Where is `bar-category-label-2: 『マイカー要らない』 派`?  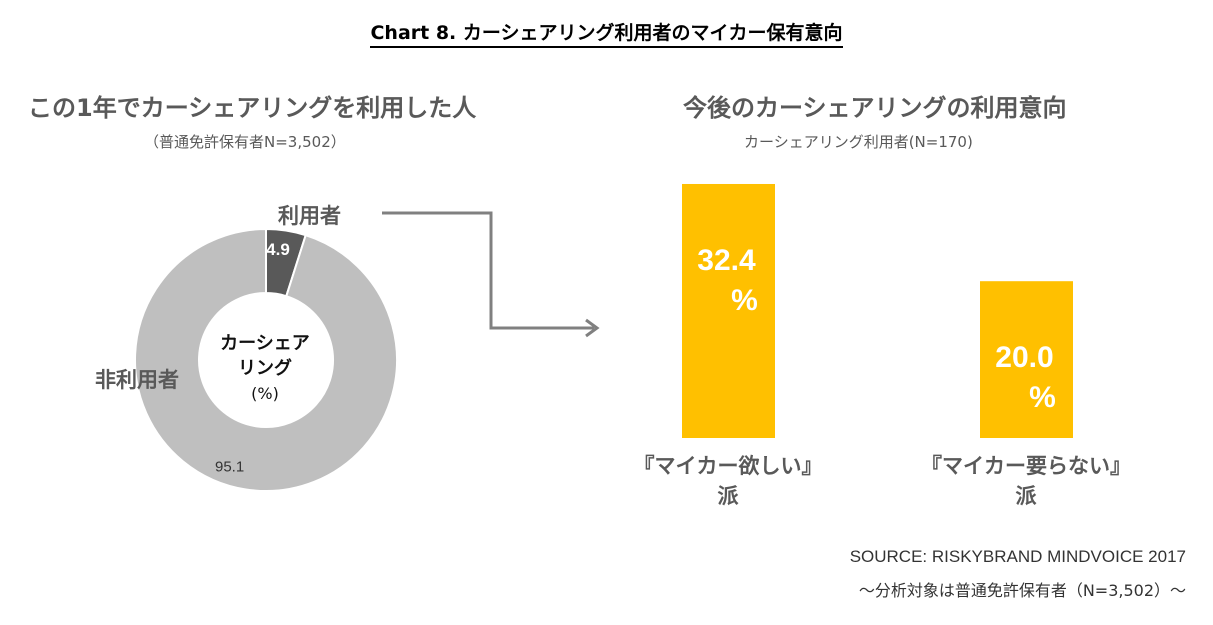
bar-category-label-2: 『マイカー要らない』 派 is located at coordinates (1026, 481).